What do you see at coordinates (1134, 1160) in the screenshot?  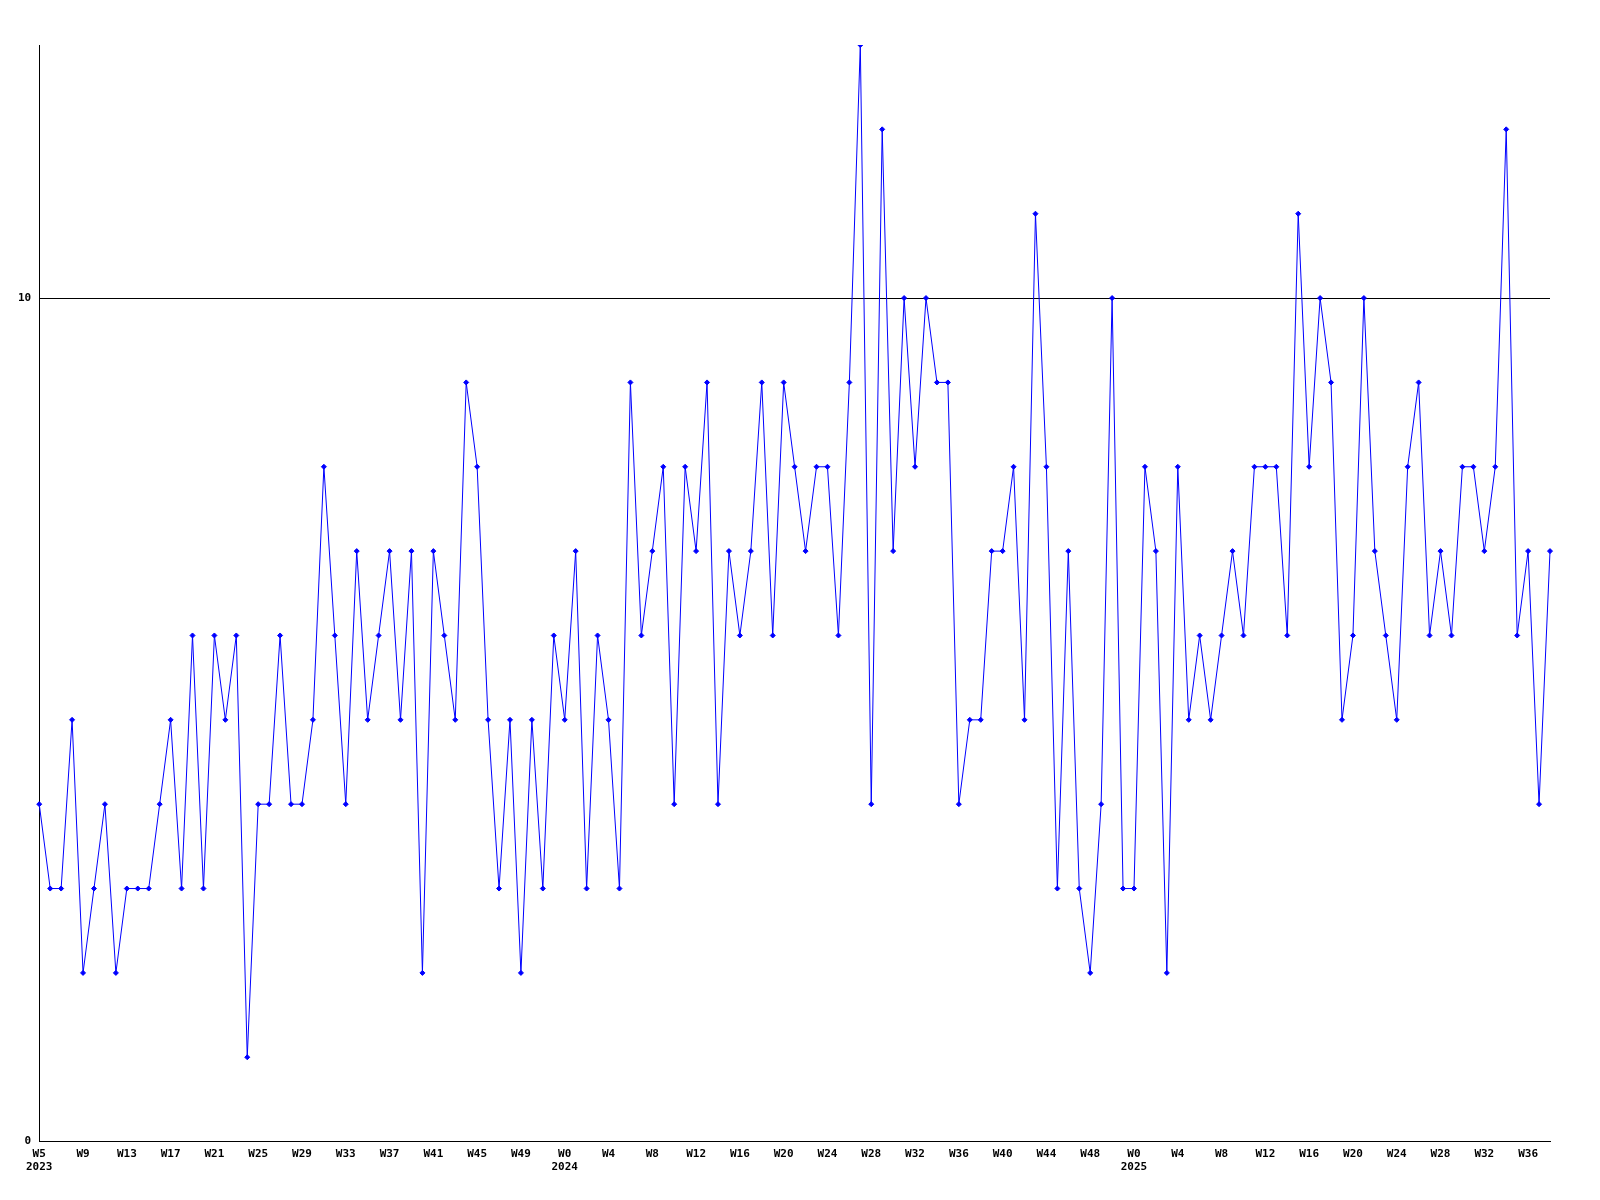 I see `x-tick-label: W0 2025` at bounding box center [1134, 1160].